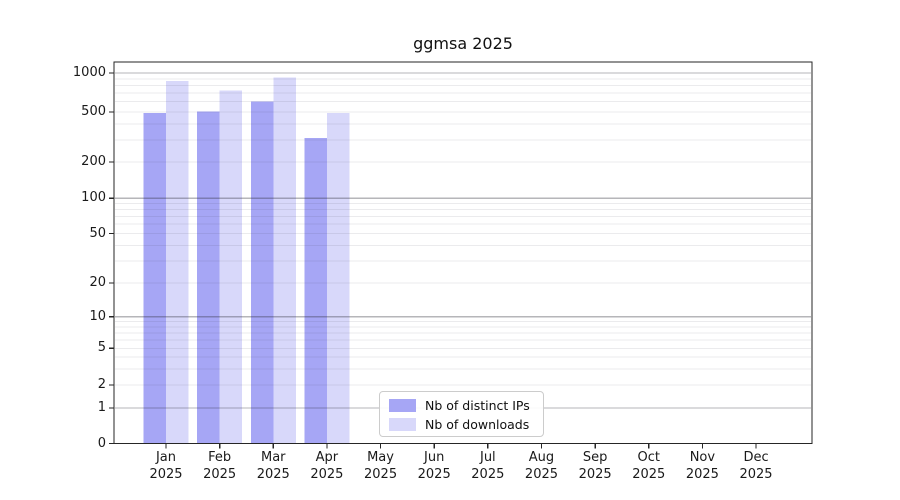 This screenshot has width=900, height=500. I want to click on x-tick-label: Aug 2025, so click(541, 466).